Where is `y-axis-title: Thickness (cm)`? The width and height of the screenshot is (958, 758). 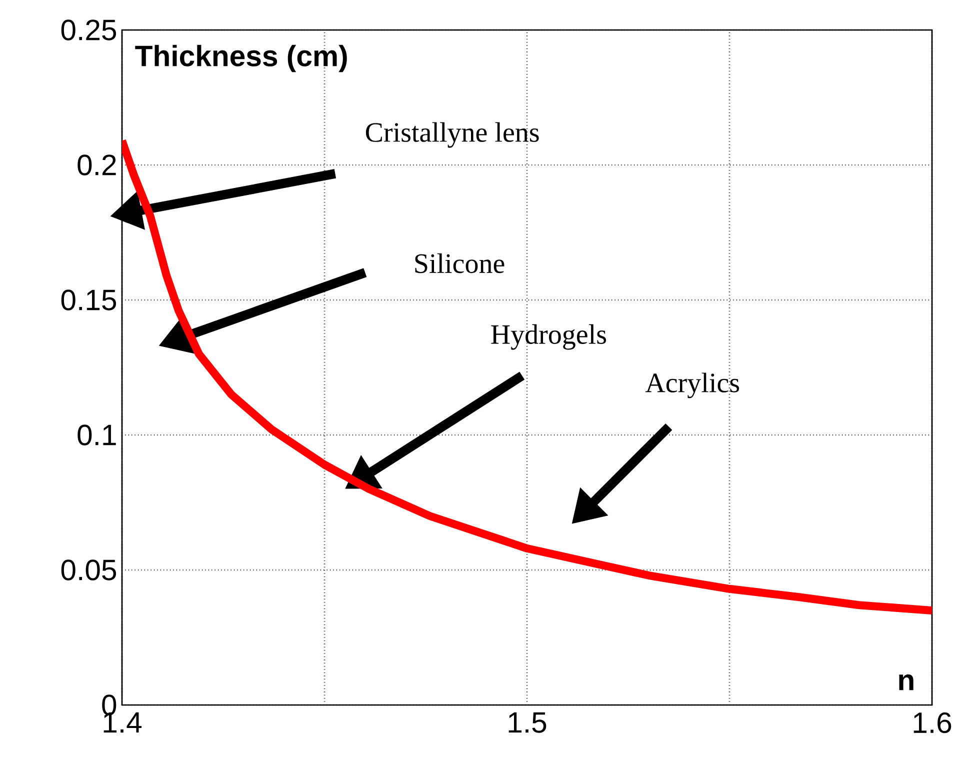 y-axis-title: Thickness (cm) is located at coordinates (241, 58).